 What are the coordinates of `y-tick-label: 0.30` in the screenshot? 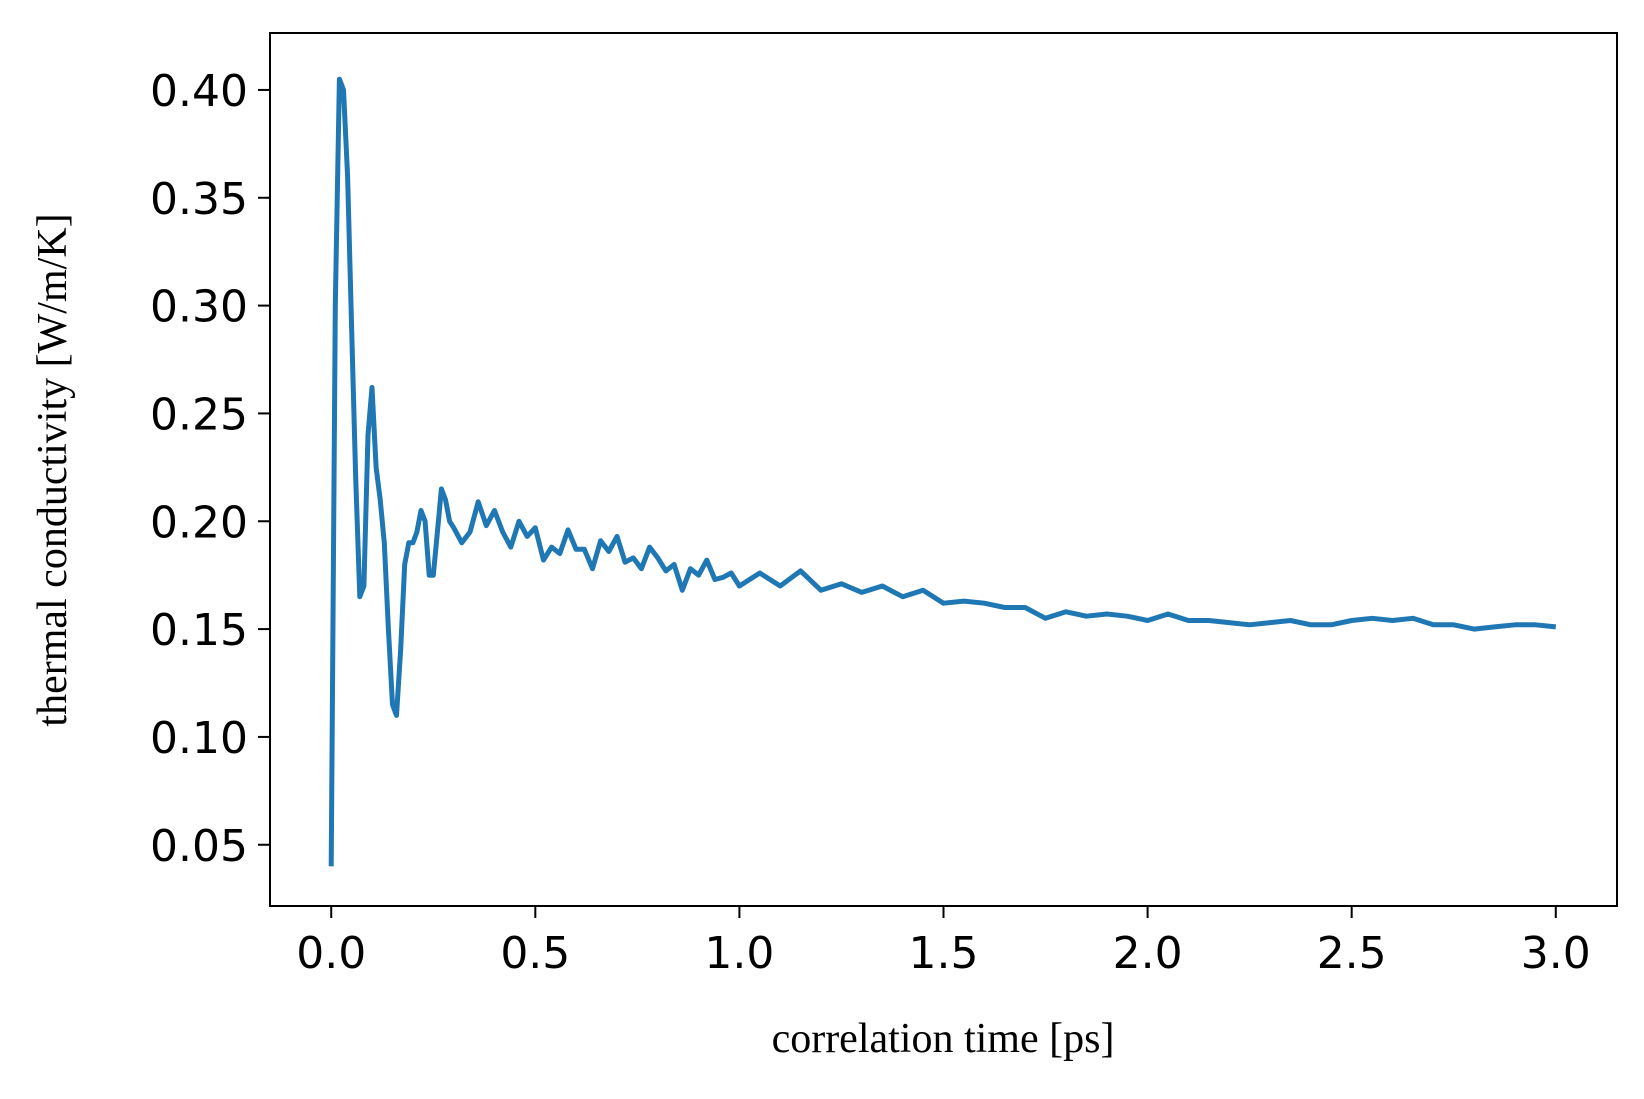 It's located at (199, 307).